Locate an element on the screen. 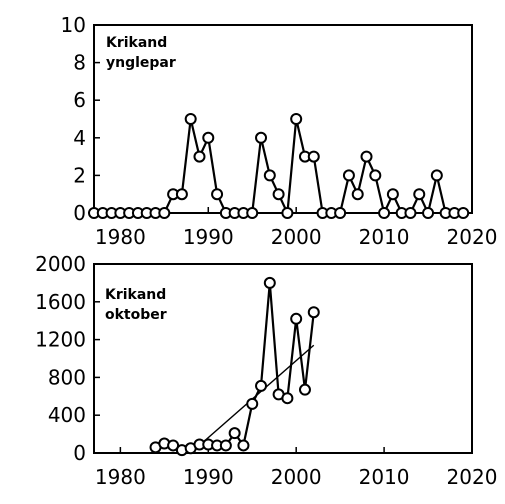  panel-title-line: ynglepar is located at coordinates (141, 63).